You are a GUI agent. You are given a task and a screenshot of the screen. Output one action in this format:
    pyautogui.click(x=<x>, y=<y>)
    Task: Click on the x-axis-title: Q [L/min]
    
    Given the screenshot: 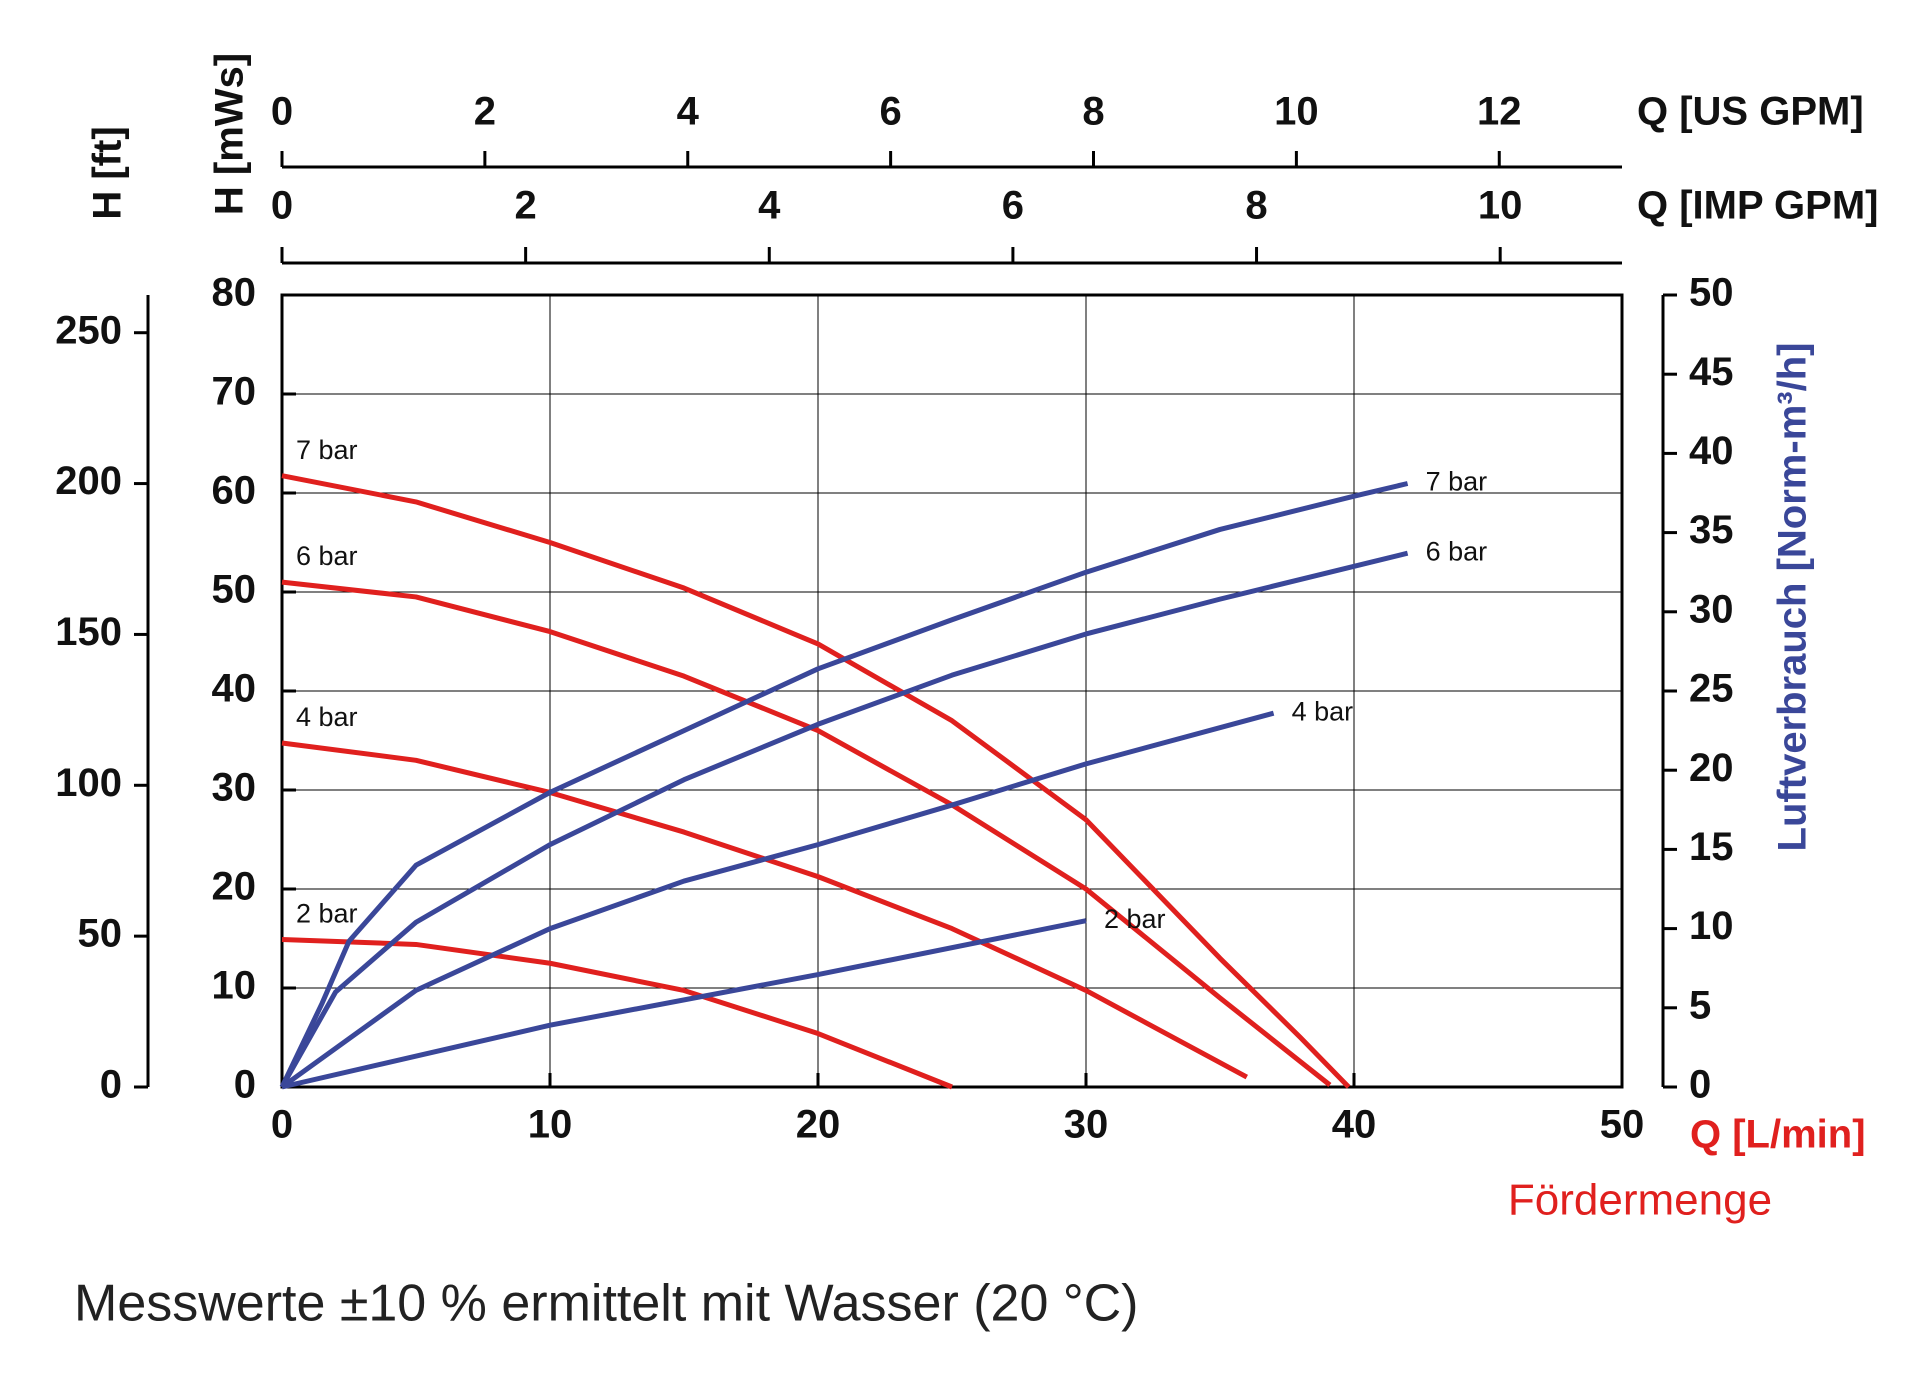 What is the action you would take?
    pyautogui.click(x=1778, y=1135)
    